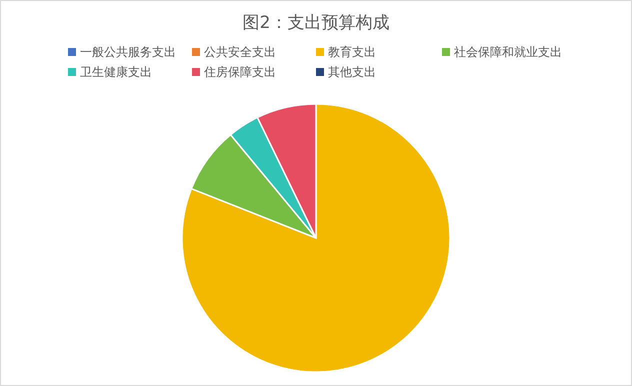 This screenshot has width=632, height=386. I want to click on legend-label: 教育支出, so click(352, 52).